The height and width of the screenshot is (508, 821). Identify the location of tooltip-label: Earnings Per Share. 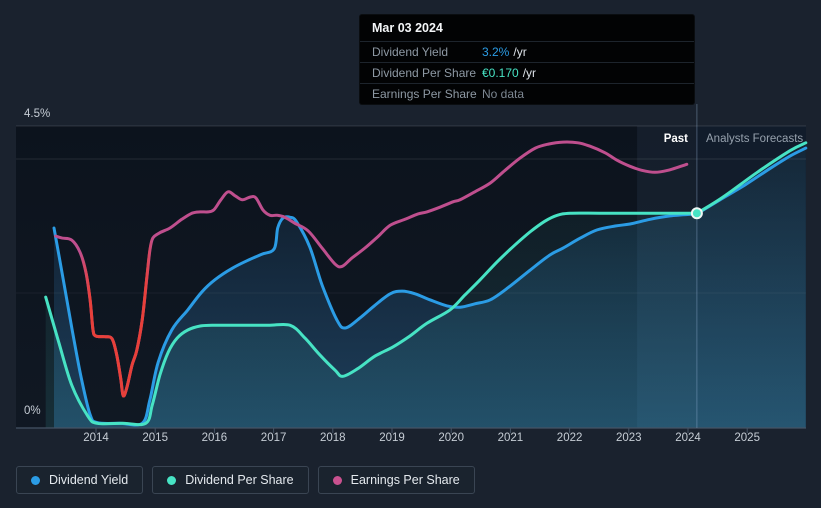
(424, 93).